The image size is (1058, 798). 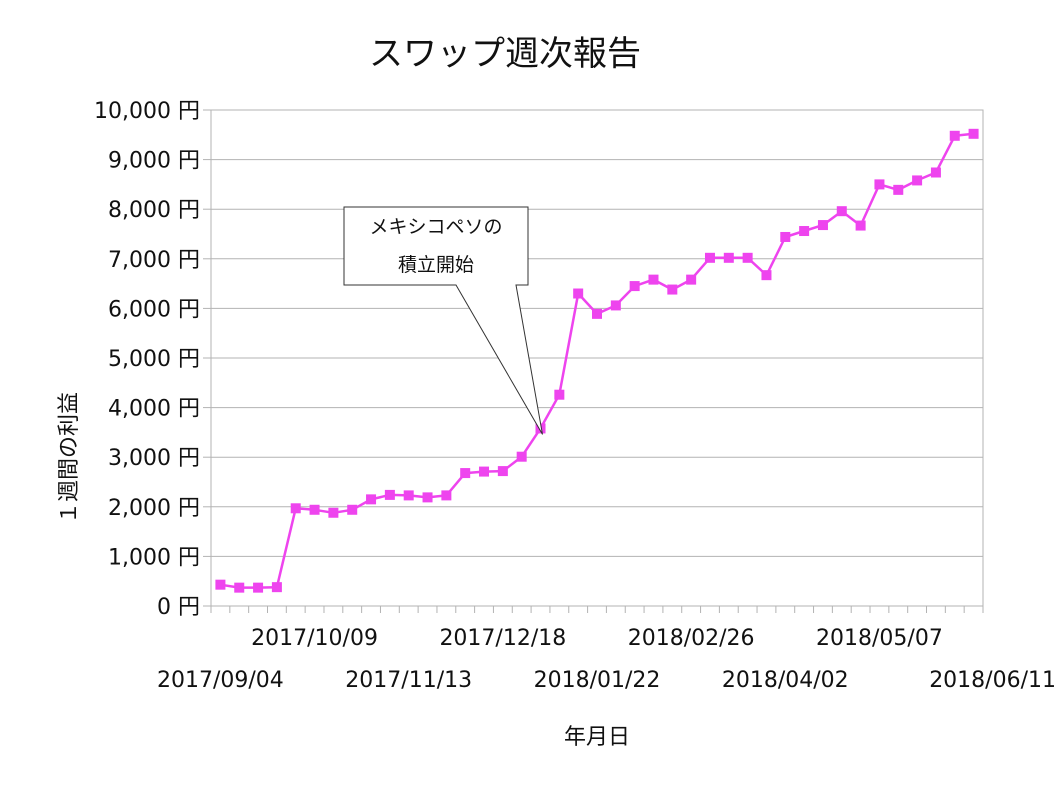 What do you see at coordinates (154, 557) in the screenshot?
I see `y-tick-label: 1,000 円` at bounding box center [154, 557].